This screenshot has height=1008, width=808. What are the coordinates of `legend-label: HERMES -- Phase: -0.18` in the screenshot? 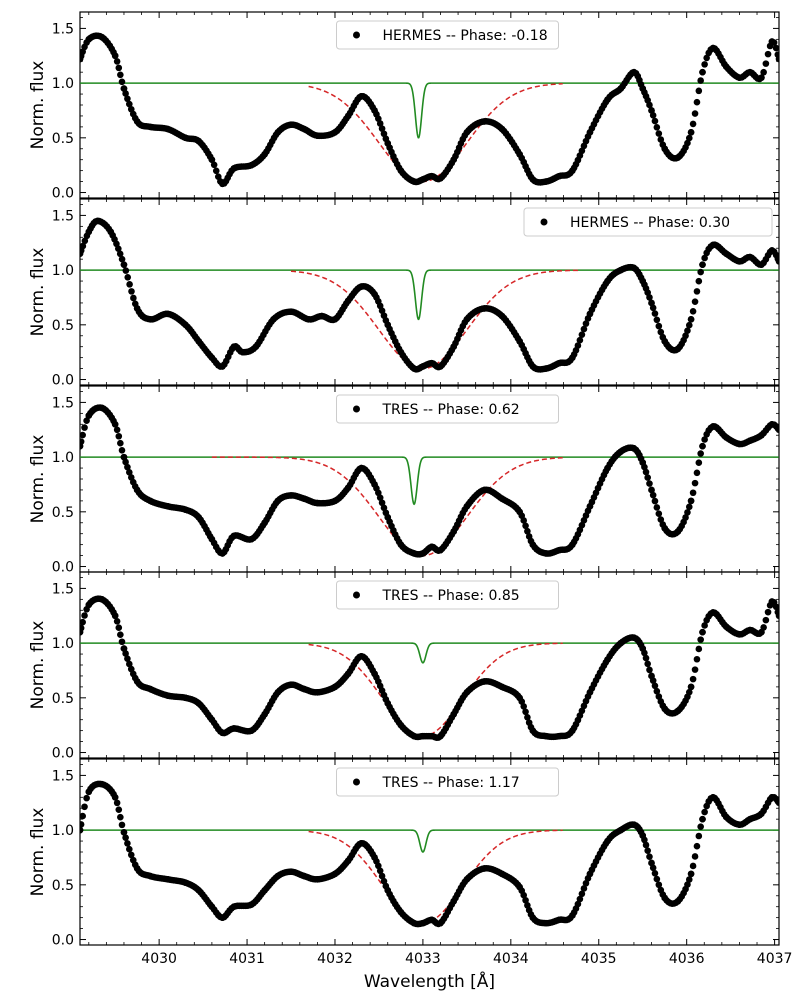 It's located at (465, 36).